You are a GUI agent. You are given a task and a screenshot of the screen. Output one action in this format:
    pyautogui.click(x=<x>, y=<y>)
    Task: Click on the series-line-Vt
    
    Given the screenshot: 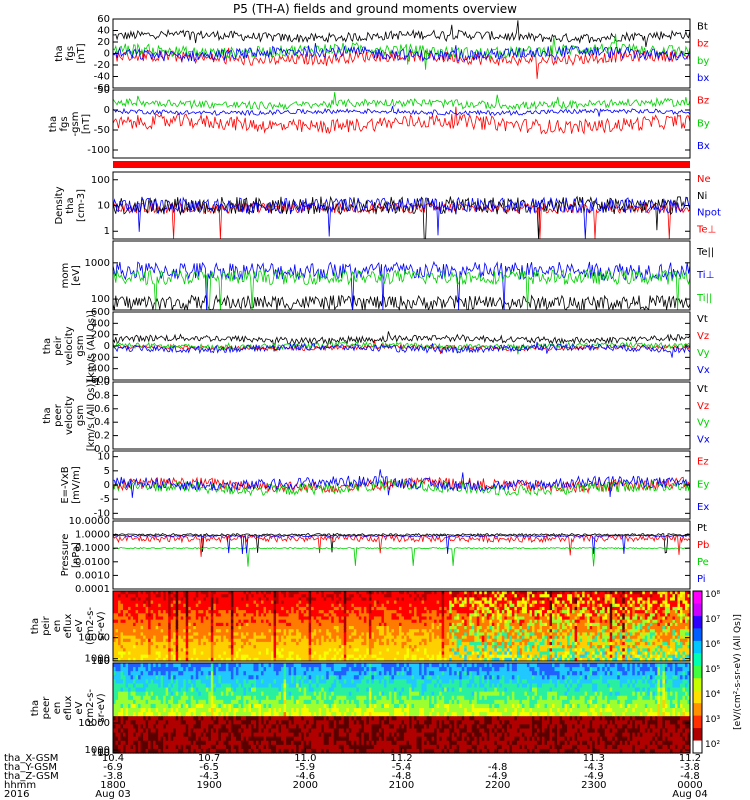 What is the action you would take?
    pyautogui.click(x=401, y=341)
    